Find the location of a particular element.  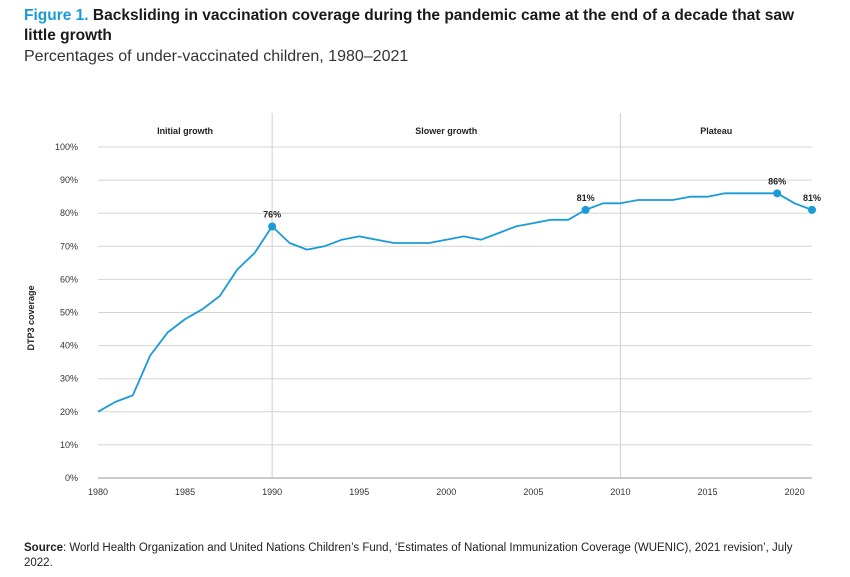

y-tick-label: 40% is located at coordinates (69, 346).